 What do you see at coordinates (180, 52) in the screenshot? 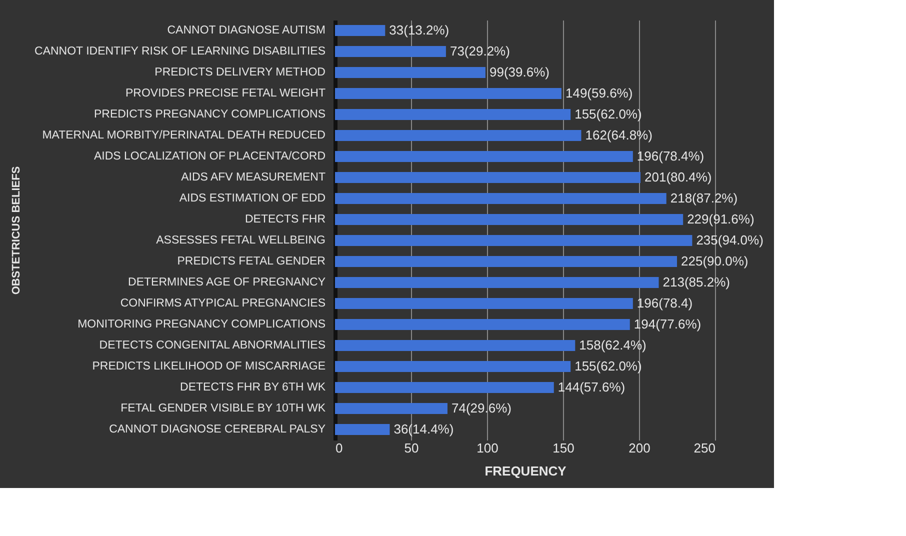
I see `y-tick-label: CANNOT IDENTIFY RISK OF LEARNING DISABILITIES` at bounding box center [180, 52].